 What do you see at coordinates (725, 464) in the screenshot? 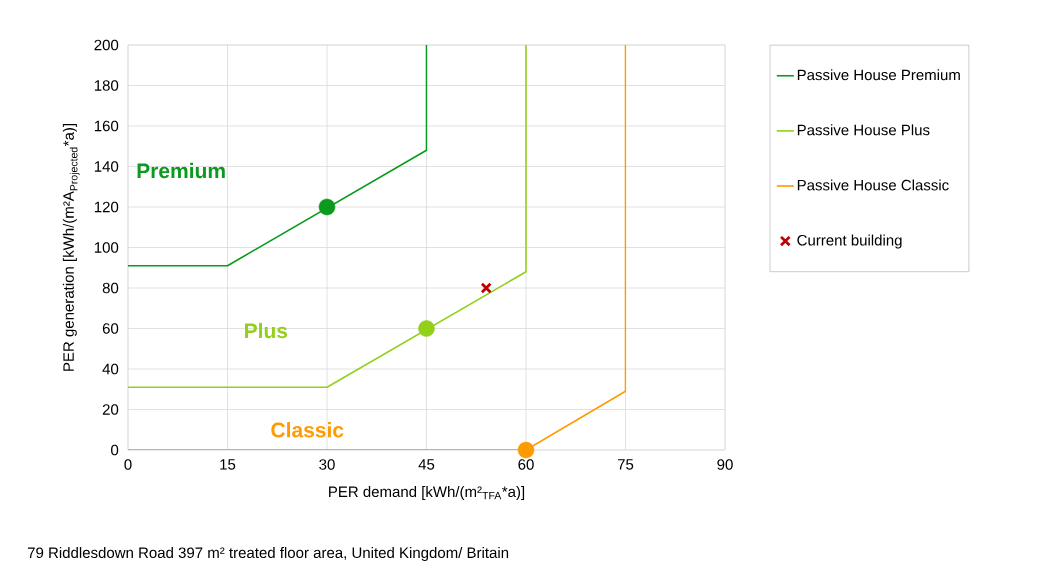
I see `x-tick-label: 90` at bounding box center [725, 464].